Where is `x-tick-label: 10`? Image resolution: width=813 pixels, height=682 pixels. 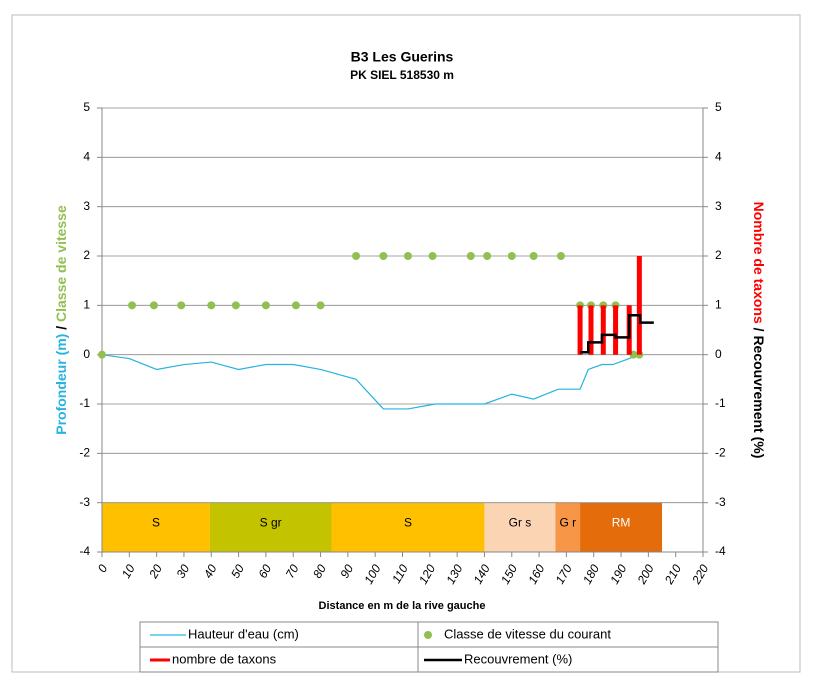 x-tick-label: 10 is located at coordinates (128, 571).